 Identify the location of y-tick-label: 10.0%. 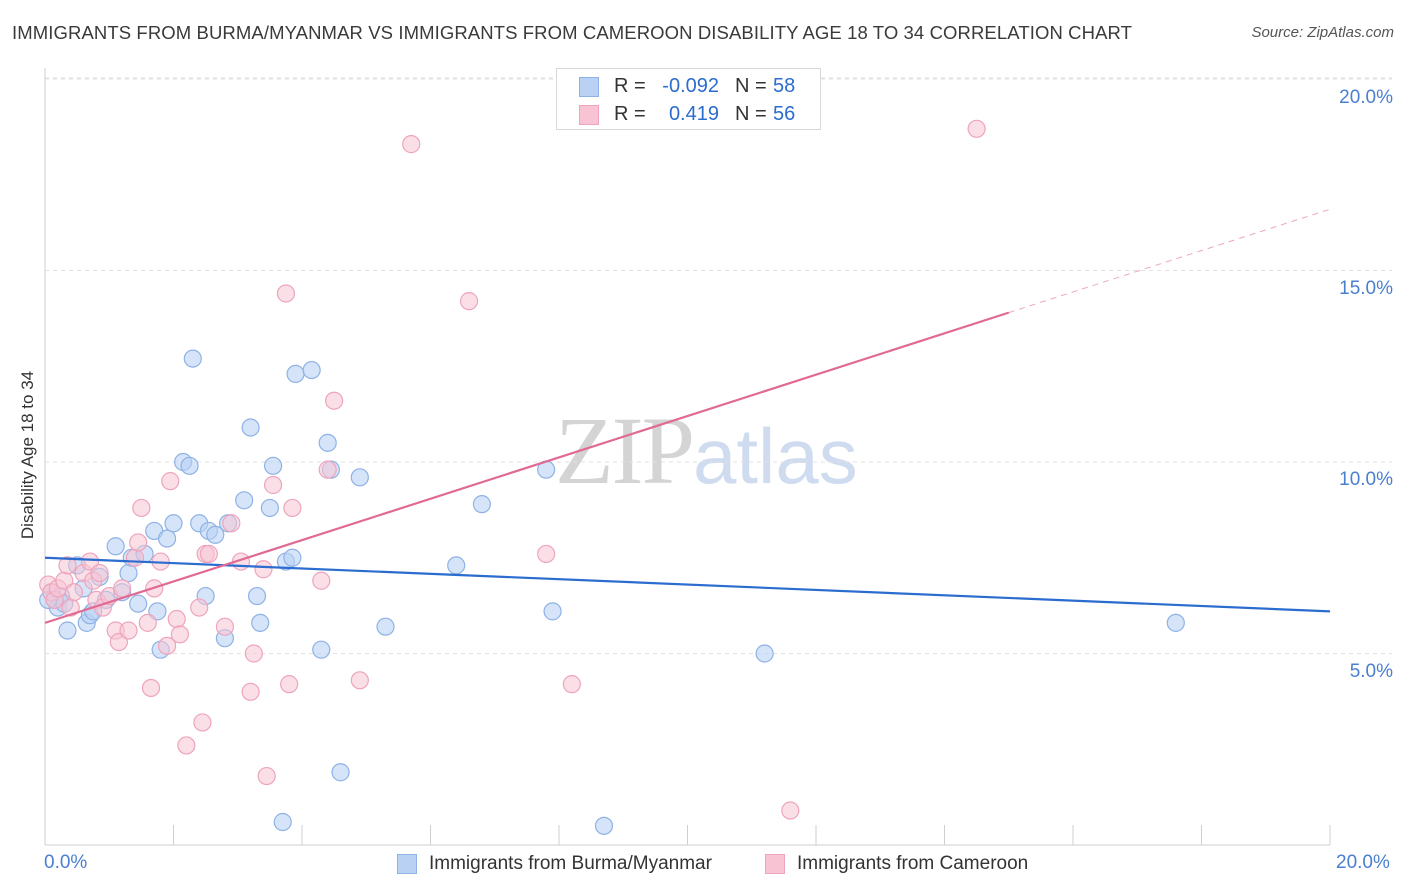
(1366, 479).